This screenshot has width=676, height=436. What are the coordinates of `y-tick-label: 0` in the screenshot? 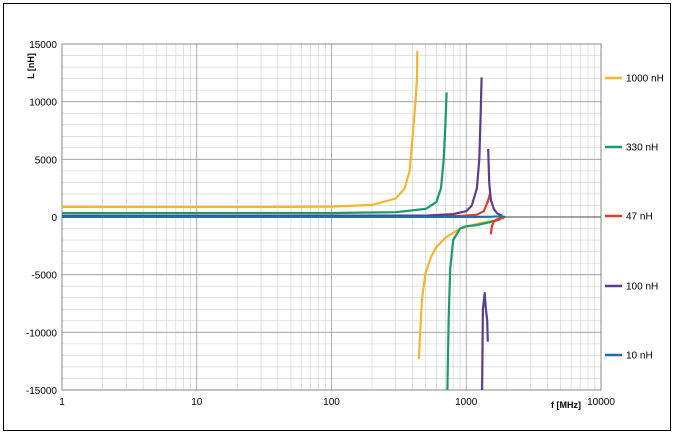 It's located at (54, 218).